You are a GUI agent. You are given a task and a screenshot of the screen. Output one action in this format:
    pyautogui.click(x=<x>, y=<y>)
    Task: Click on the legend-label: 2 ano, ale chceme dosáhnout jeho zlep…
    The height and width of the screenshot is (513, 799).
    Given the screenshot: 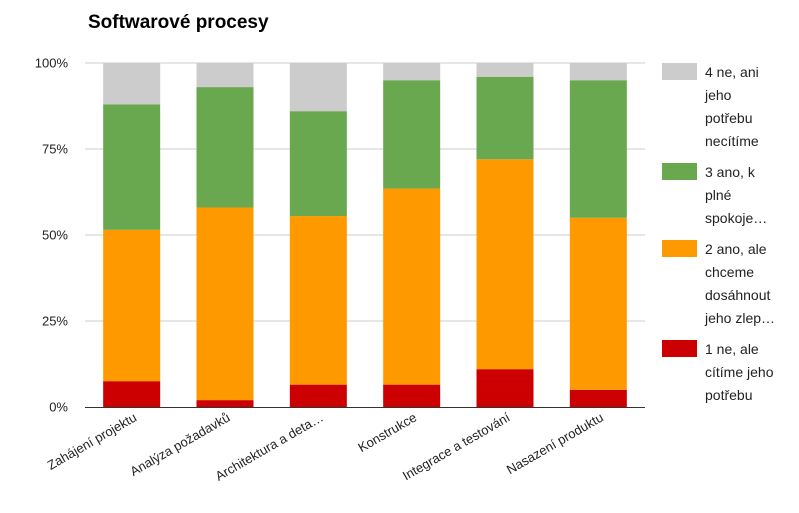 What is the action you would take?
    pyautogui.click(x=739, y=283)
    